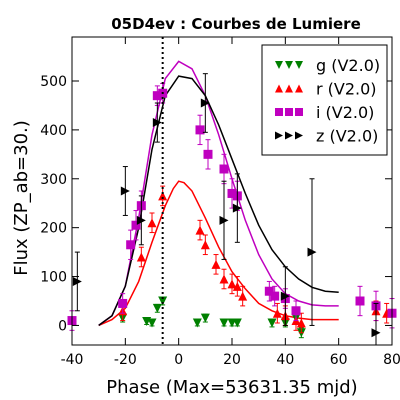 This screenshot has height=400, width=400. What do you see at coordinates (231, 387) in the screenshot?
I see `x-axis-label: Phase (Max=53631.35 mjd)` at bounding box center [231, 387].